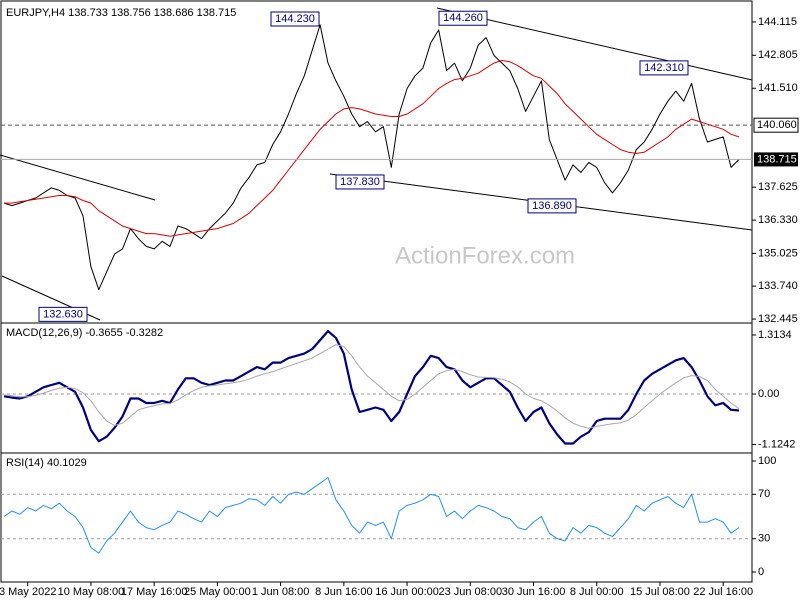 The image size is (800, 600). Describe the element at coordinates (46, 463) in the screenshot. I see `panel-title: RSI(14) 40.1029` at that location.